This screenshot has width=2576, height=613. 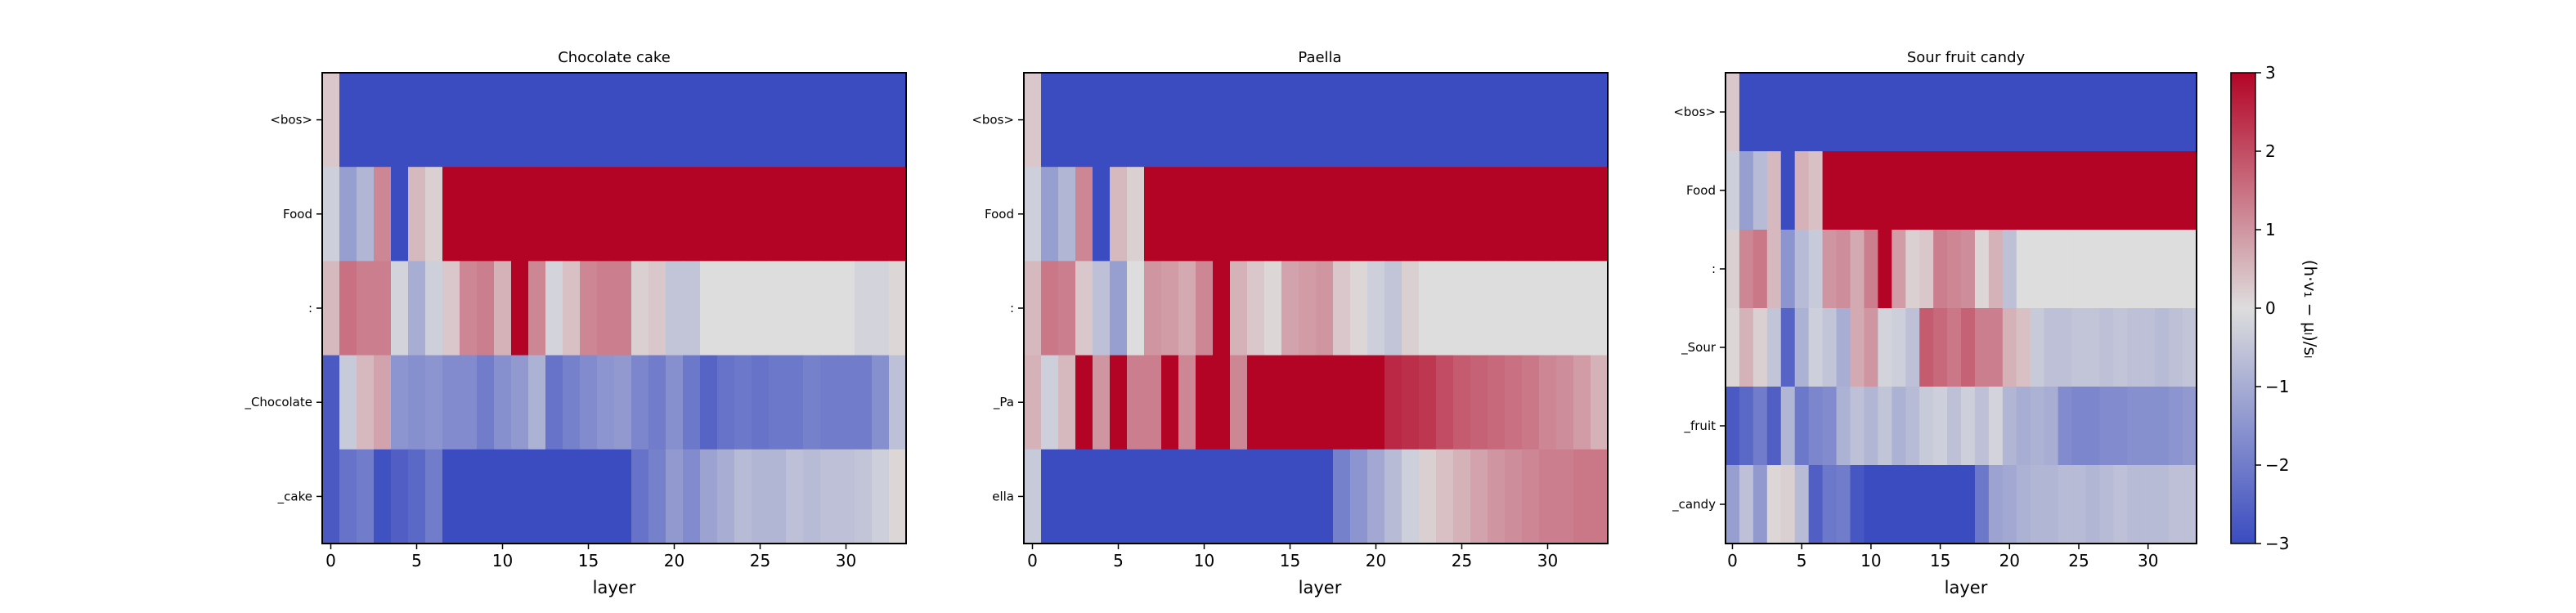 I want to click on colorbar-tick-label: 1, so click(x=2270, y=229).